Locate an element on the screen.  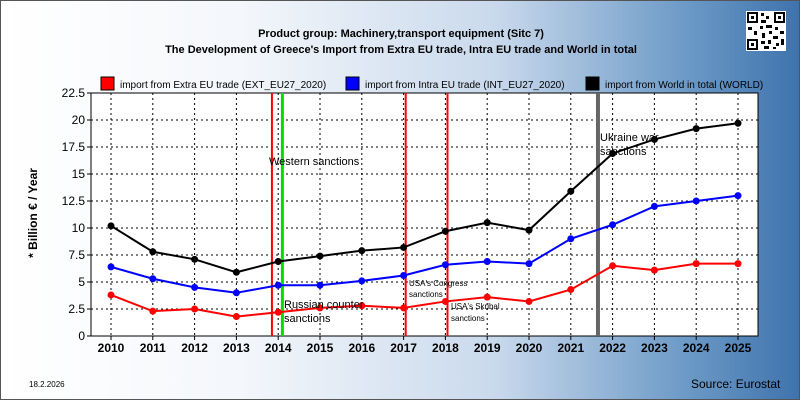
event-label-ukraine-1: Ukraine war is located at coordinates (629, 138).